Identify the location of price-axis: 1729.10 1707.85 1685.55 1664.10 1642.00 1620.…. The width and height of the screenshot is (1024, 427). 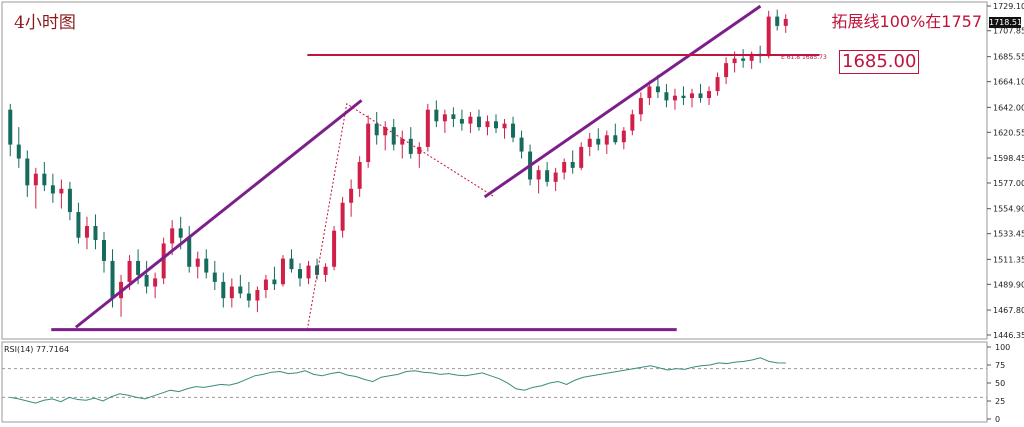
(1005, 171).